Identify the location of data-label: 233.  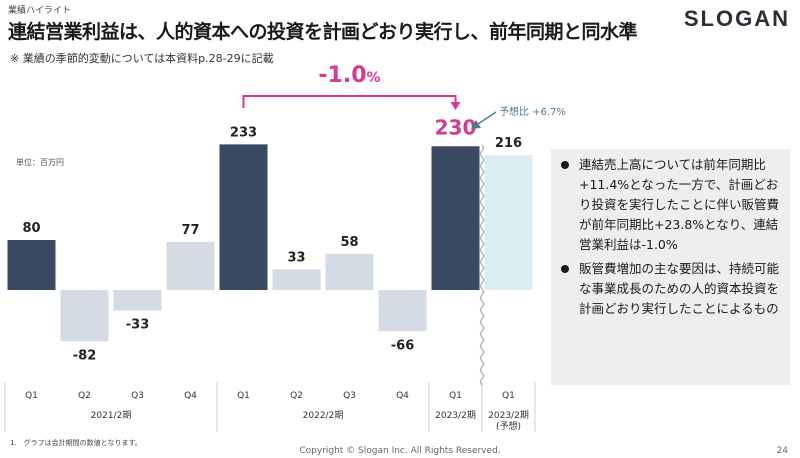
(243, 132).